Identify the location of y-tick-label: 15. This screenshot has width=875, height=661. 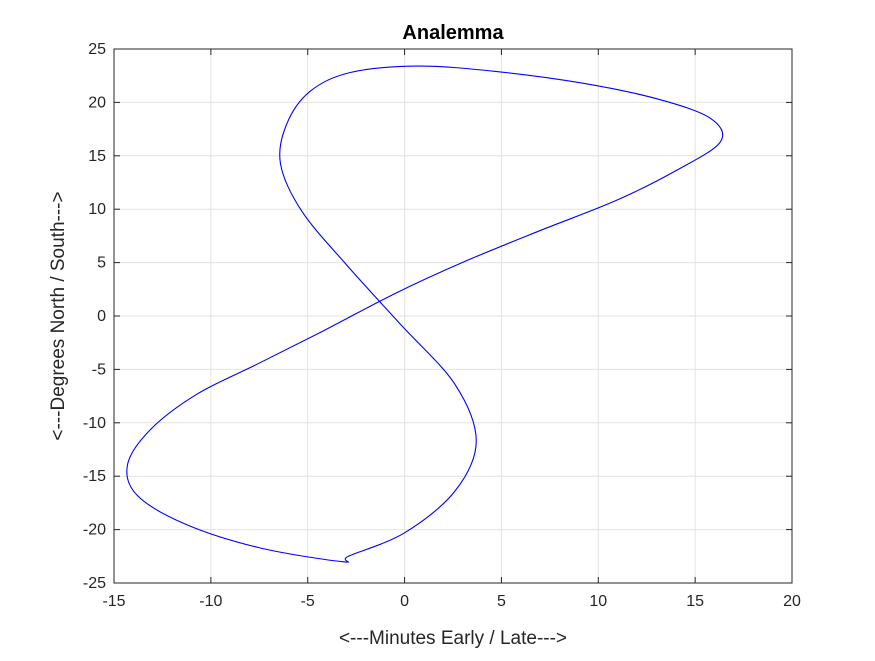
(97, 156).